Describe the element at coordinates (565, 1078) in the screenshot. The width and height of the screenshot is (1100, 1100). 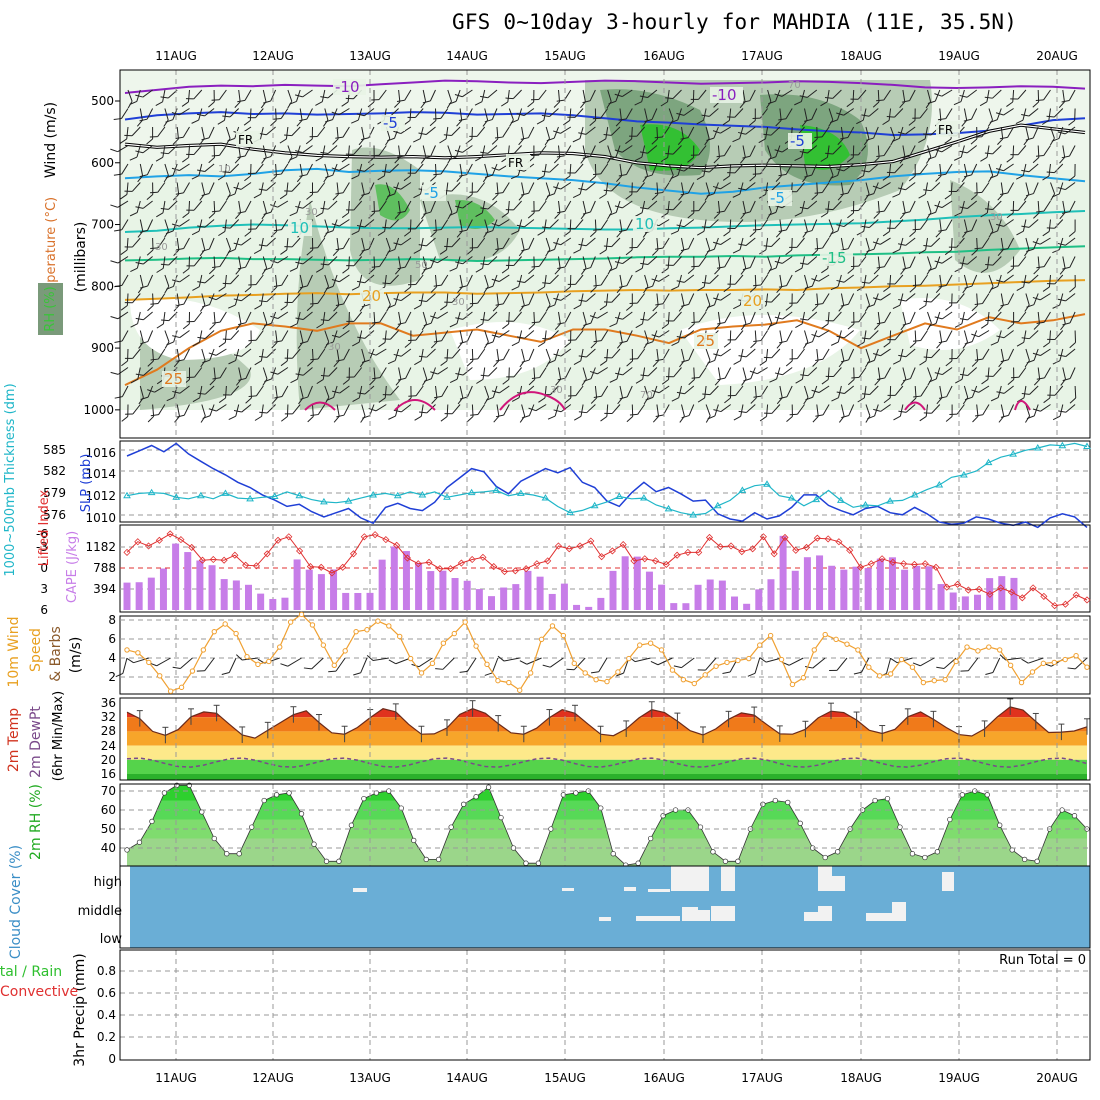
I see `date-label-bottom: 15AUG` at that location.